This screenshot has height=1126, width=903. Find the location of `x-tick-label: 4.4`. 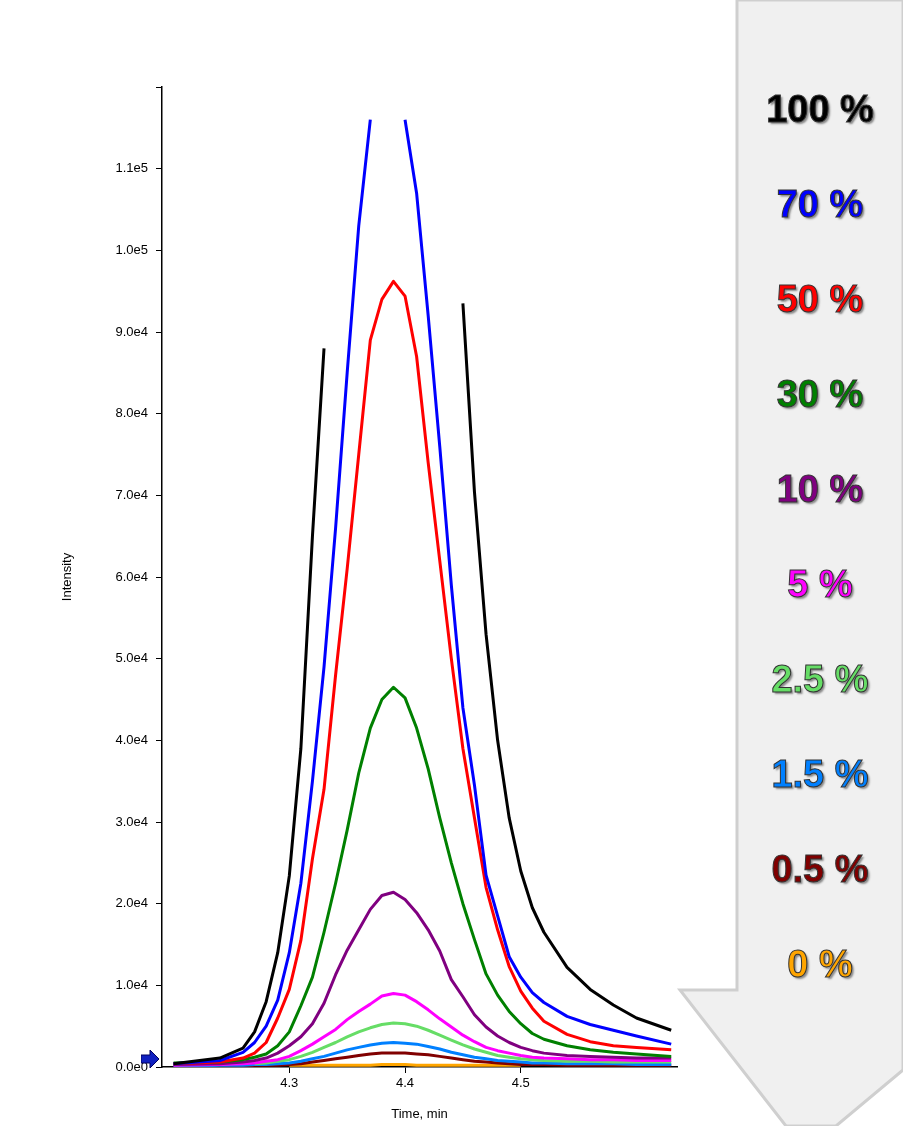

x-tick-label: 4.4 is located at coordinates (405, 1083).